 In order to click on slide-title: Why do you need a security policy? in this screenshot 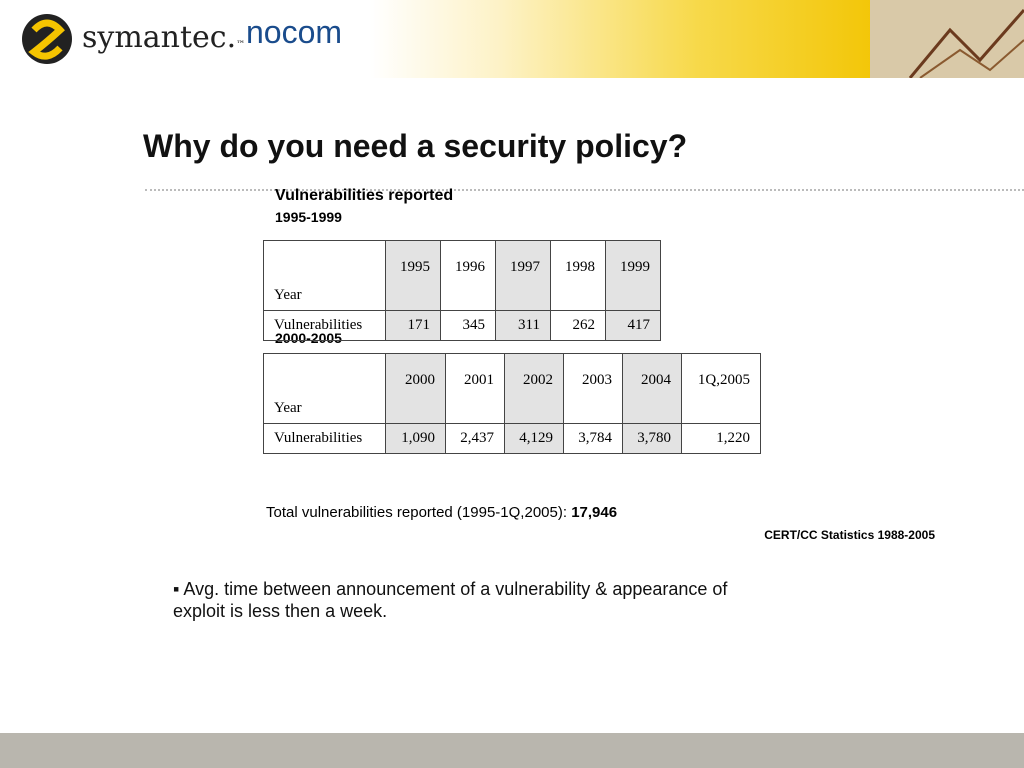, I will do `click(415, 146)`.